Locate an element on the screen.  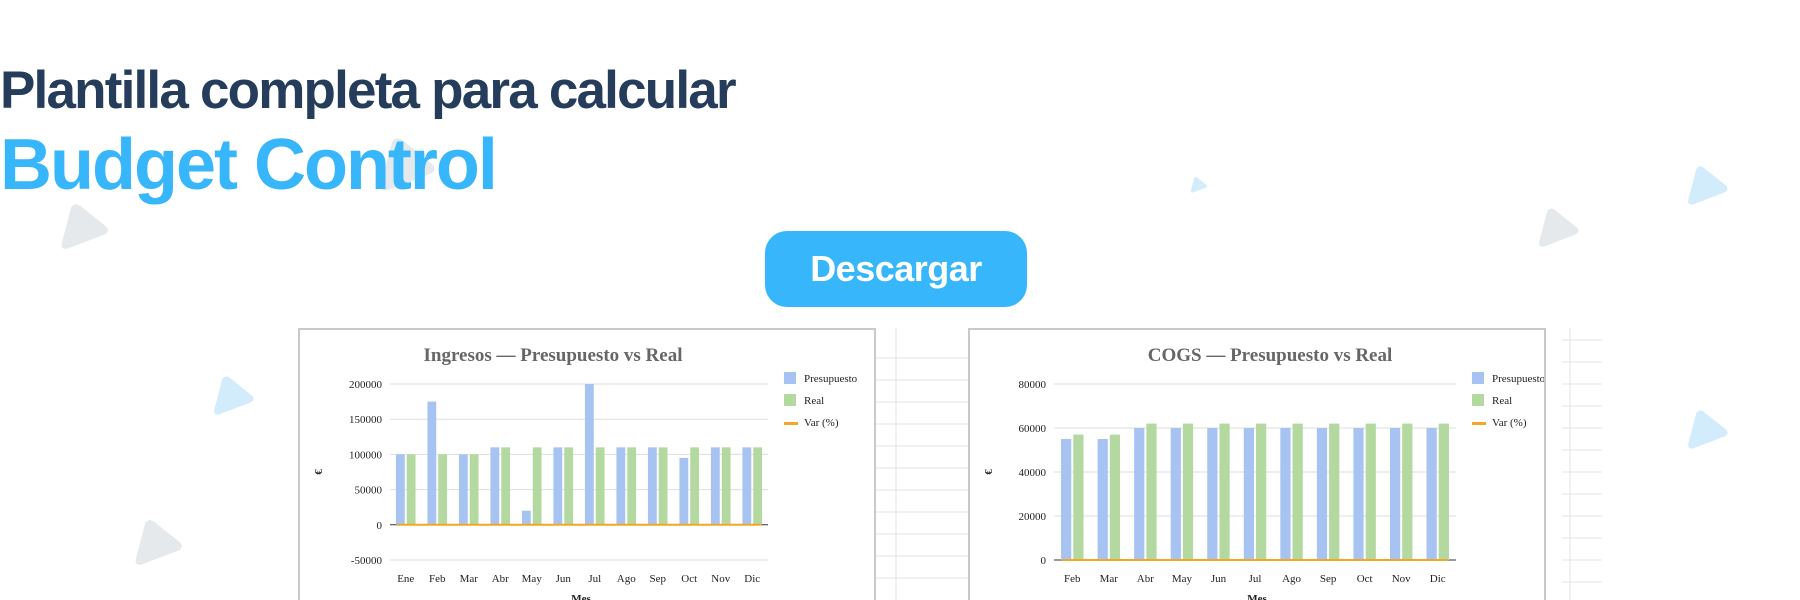
y-tick-label: 200000 is located at coordinates (366, 385).